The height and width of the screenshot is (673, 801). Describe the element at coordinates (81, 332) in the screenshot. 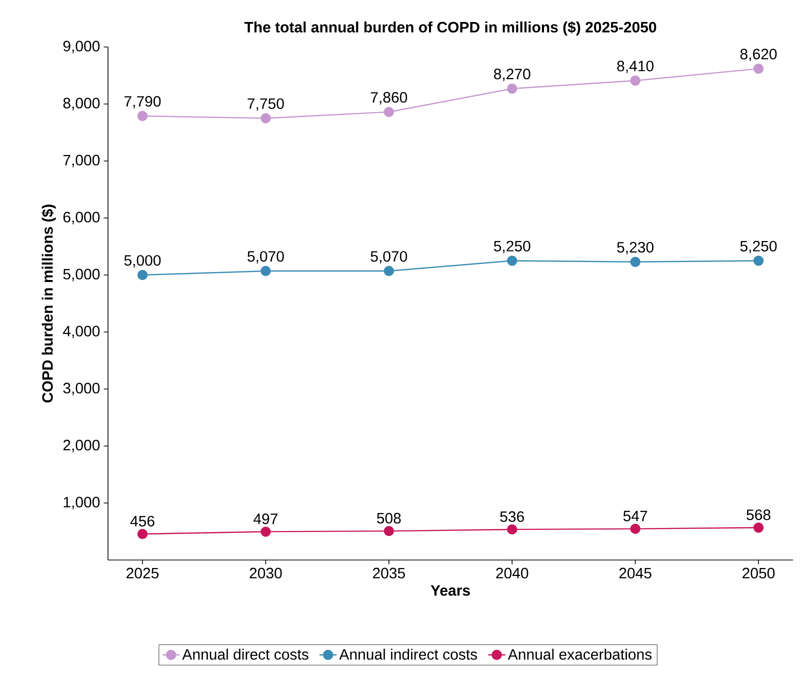

I see `y-tick-label: 4,000` at that location.